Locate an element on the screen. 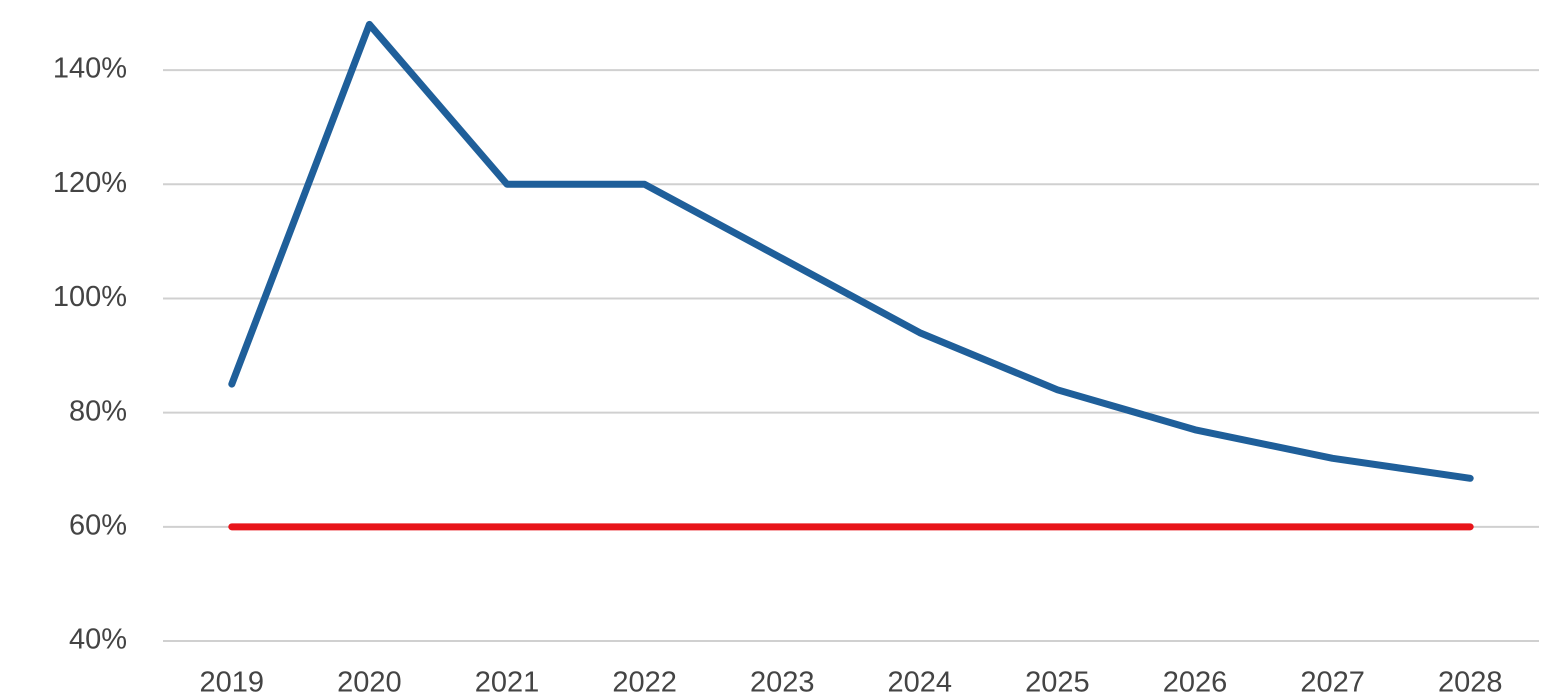  x-tick-label: 2025 is located at coordinates (1057, 683).